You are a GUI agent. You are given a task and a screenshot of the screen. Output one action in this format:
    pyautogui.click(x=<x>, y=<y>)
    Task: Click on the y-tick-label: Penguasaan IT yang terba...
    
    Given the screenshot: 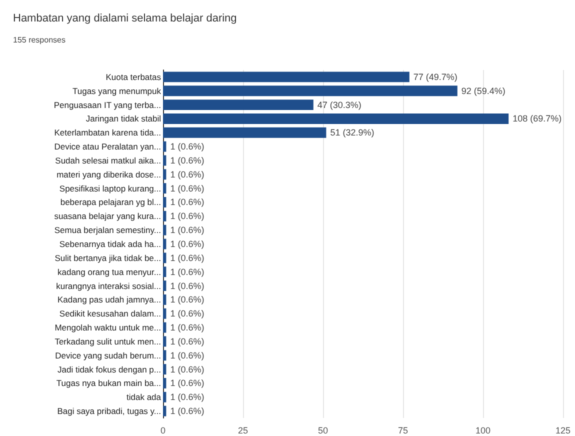 What is the action you would take?
    pyautogui.click(x=107, y=105)
    